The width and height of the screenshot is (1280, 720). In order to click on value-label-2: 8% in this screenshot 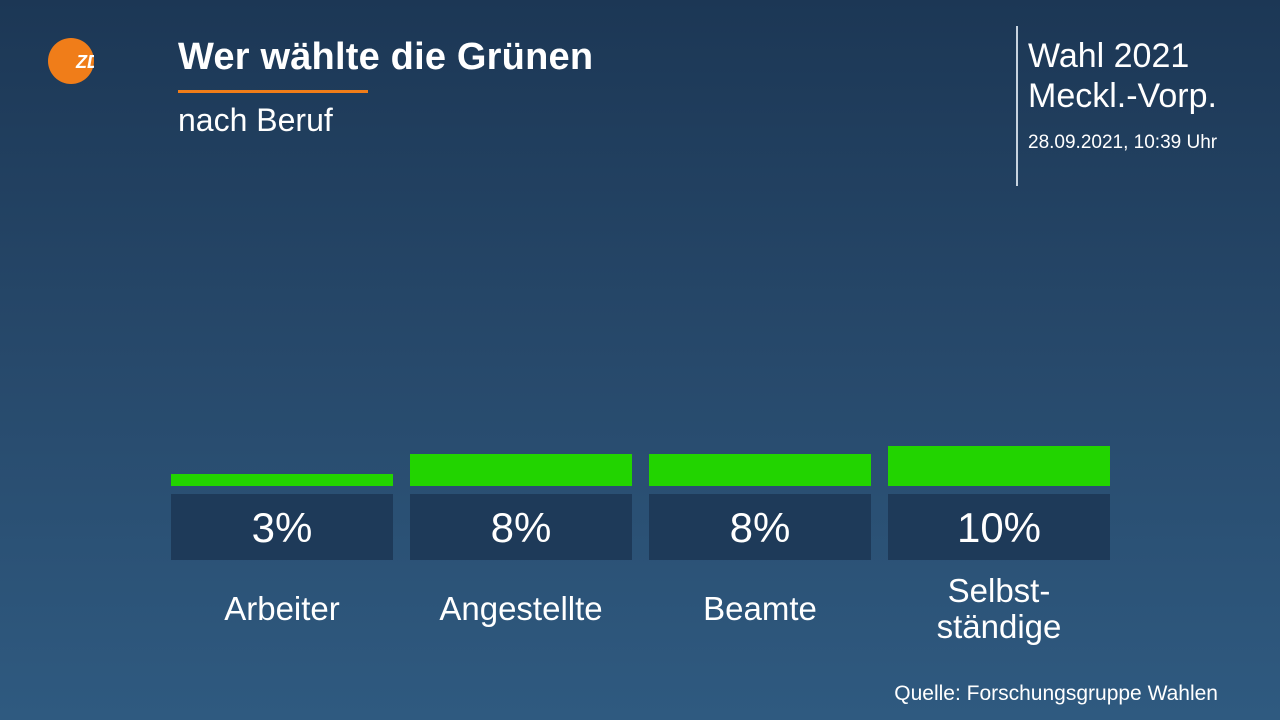, I will do `click(521, 527)`.